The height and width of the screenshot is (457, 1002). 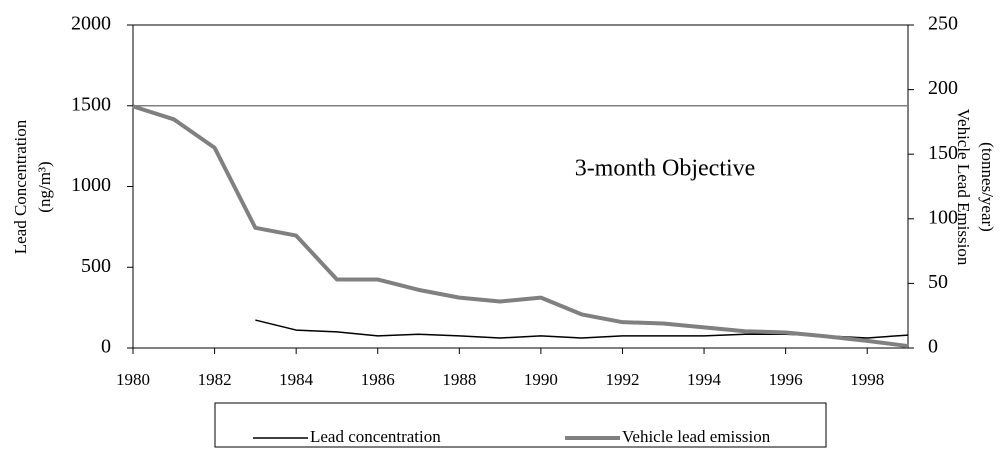 I want to click on y-axis-label: (ng/m³), so click(x=44, y=186).